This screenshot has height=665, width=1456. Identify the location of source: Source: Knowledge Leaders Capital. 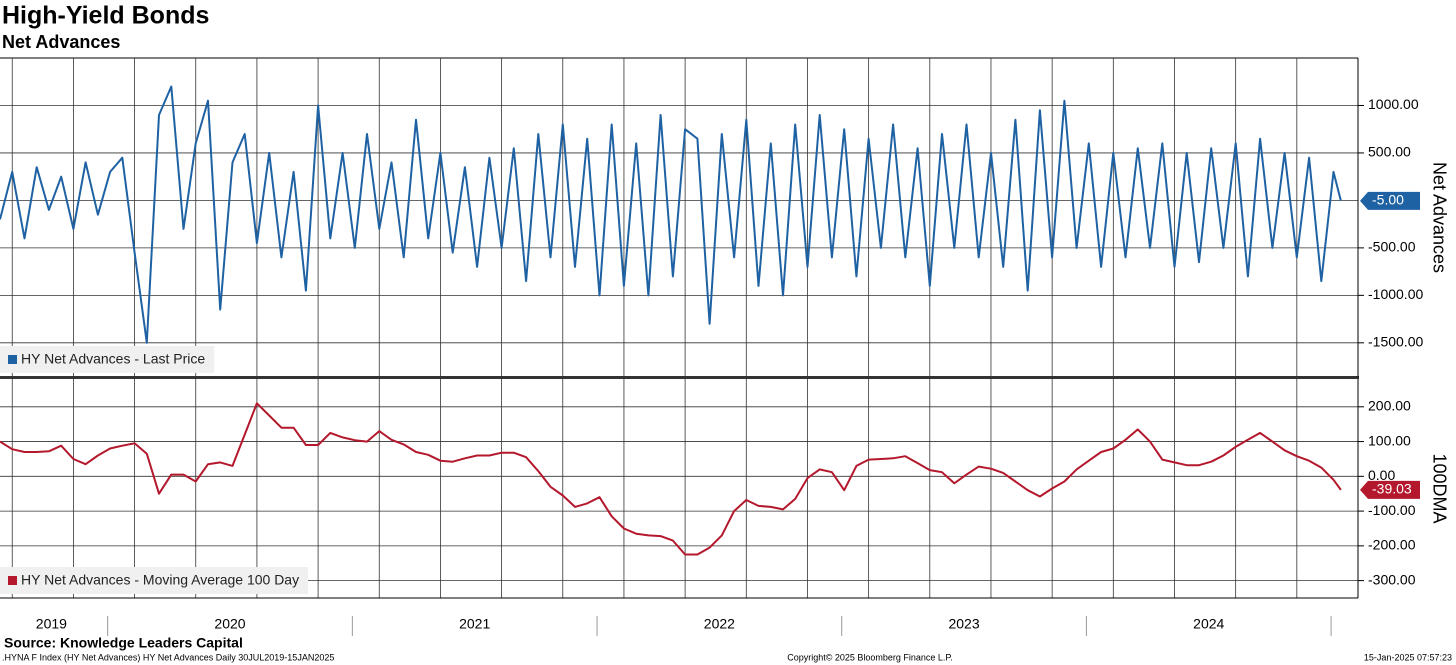
(123, 643).